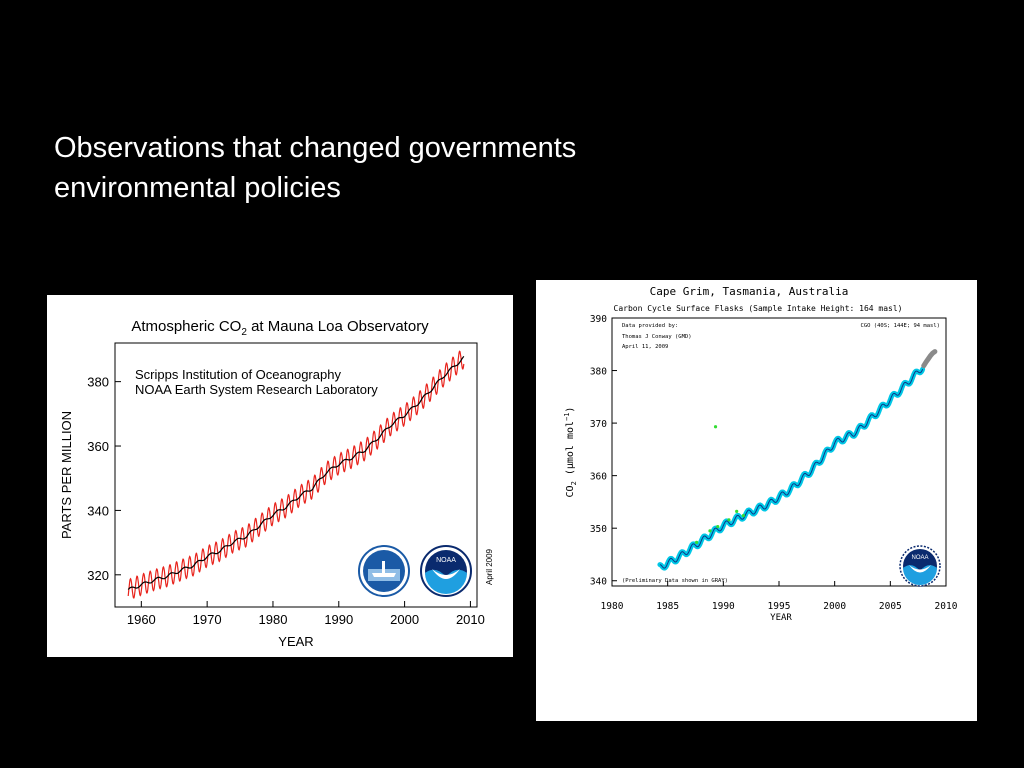 The image size is (1024, 768). What do you see at coordinates (667, 606) in the screenshot?
I see `x-tick-label: 1985` at bounding box center [667, 606].